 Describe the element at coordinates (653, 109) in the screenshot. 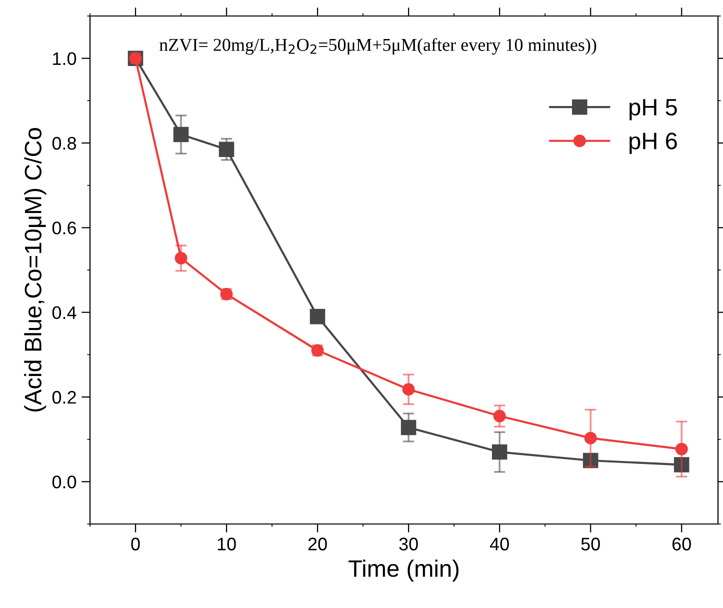

I see `legend-label: pH 5` at that location.